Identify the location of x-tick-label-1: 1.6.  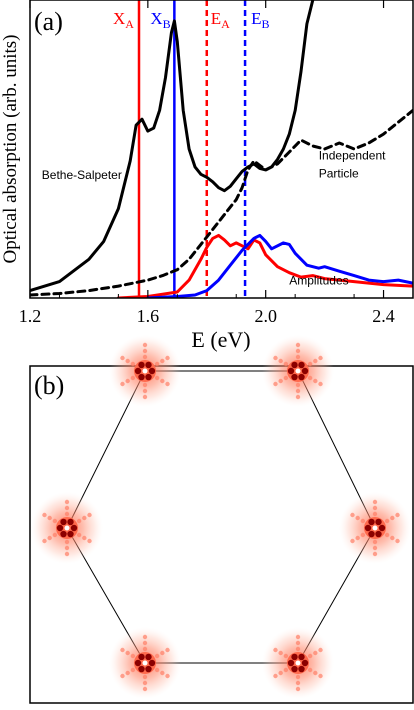
(148, 316).